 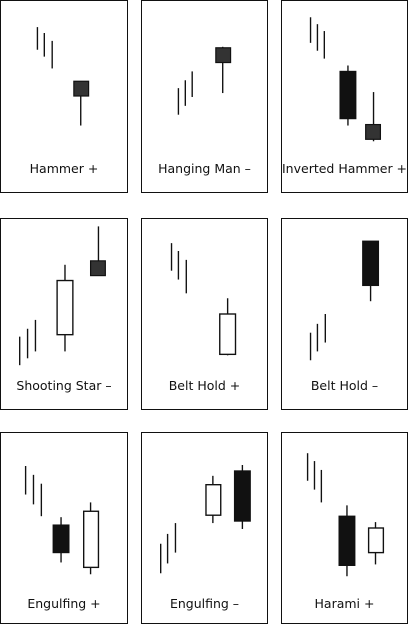 What do you see at coordinates (204, 80) in the screenshot?
I see `hanging-man-pattern-figure` at bounding box center [204, 80].